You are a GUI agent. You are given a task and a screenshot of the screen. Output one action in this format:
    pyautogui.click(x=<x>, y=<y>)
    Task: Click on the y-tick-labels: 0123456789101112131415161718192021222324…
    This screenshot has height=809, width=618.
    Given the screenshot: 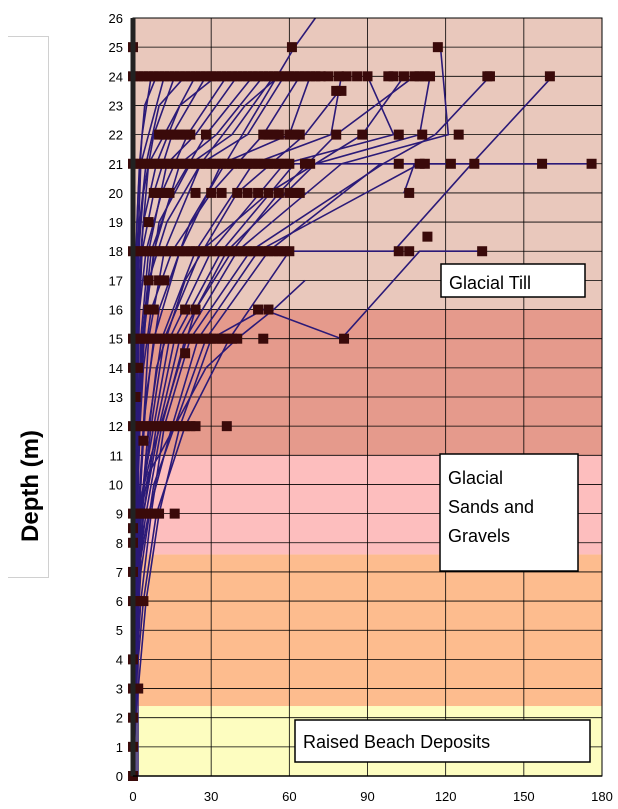 What is the action you would take?
    pyautogui.click(x=116, y=397)
    